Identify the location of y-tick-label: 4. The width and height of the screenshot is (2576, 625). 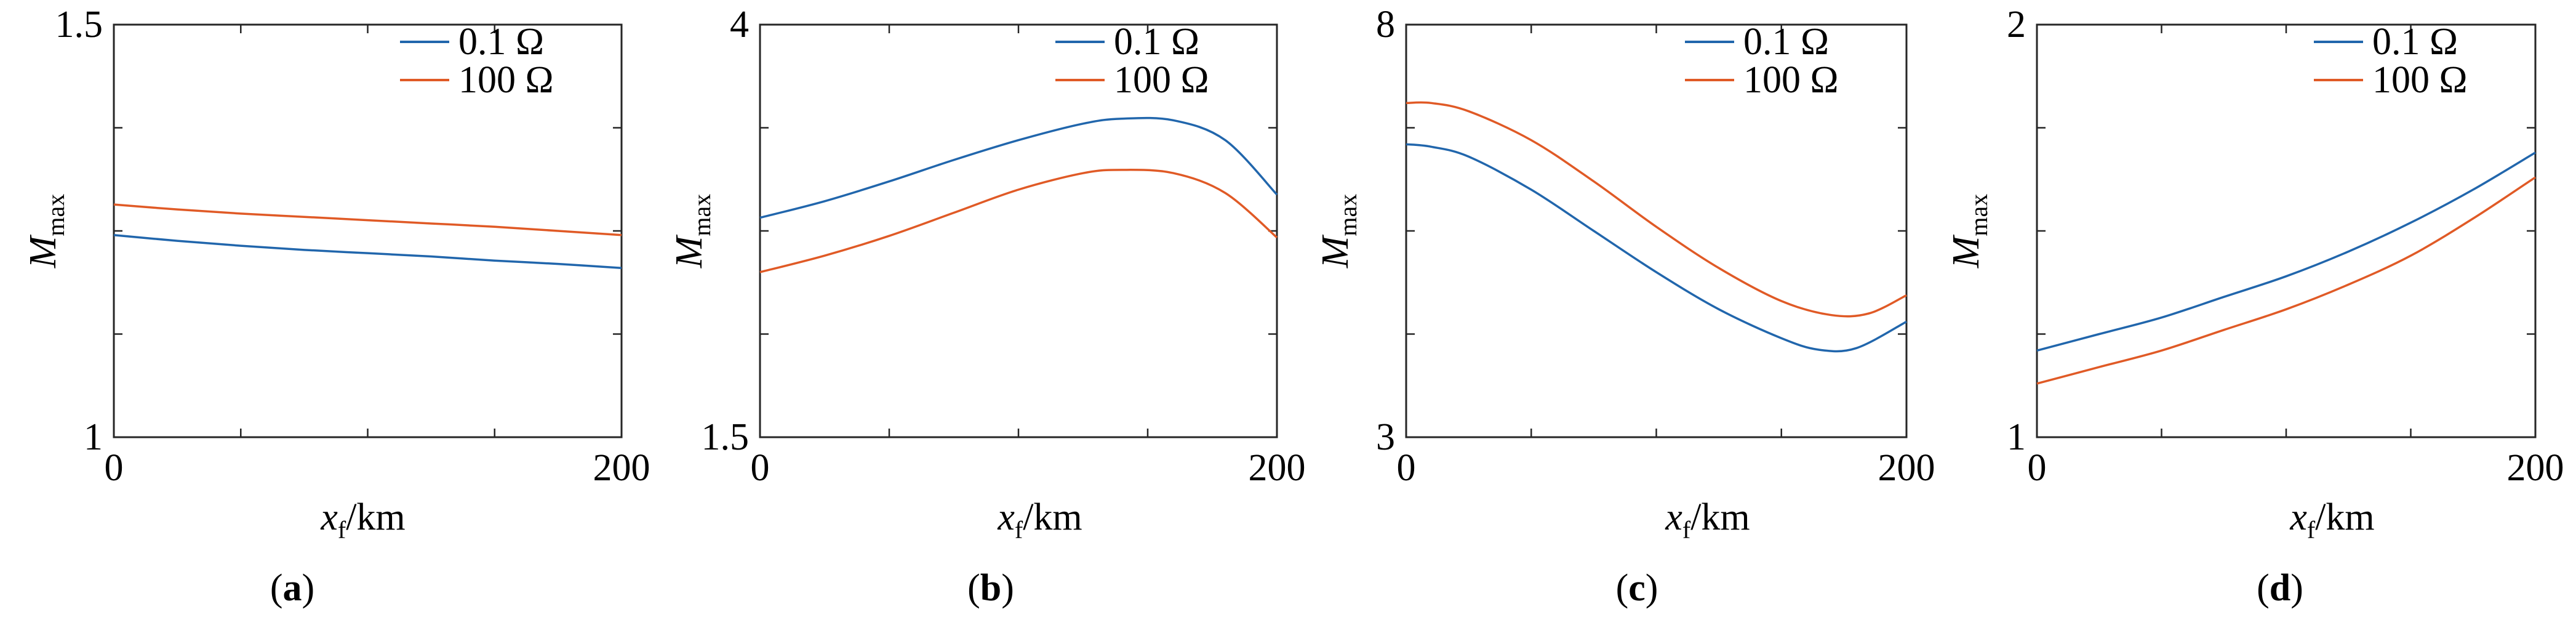
(739, 25).